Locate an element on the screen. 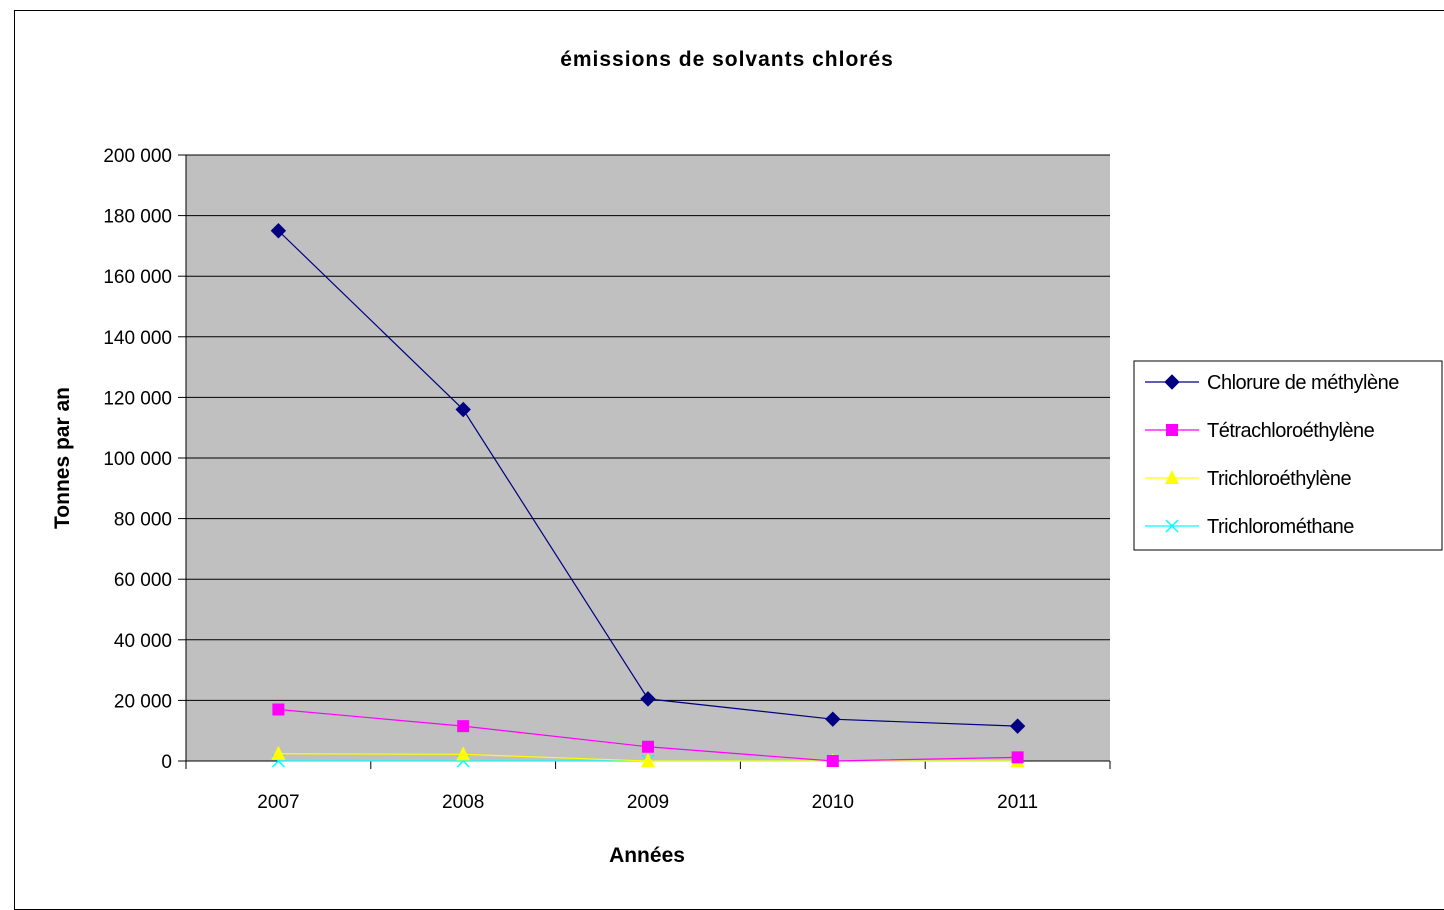  x-tick-label: 2007 is located at coordinates (278, 802).